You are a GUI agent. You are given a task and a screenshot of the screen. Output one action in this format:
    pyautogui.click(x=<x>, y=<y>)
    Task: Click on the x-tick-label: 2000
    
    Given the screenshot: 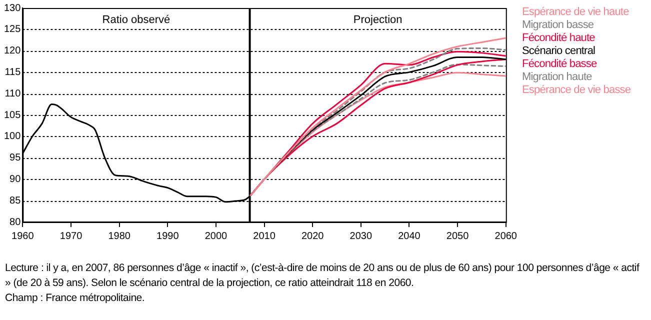 What is the action you would take?
    pyautogui.click(x=216, y=236)
    